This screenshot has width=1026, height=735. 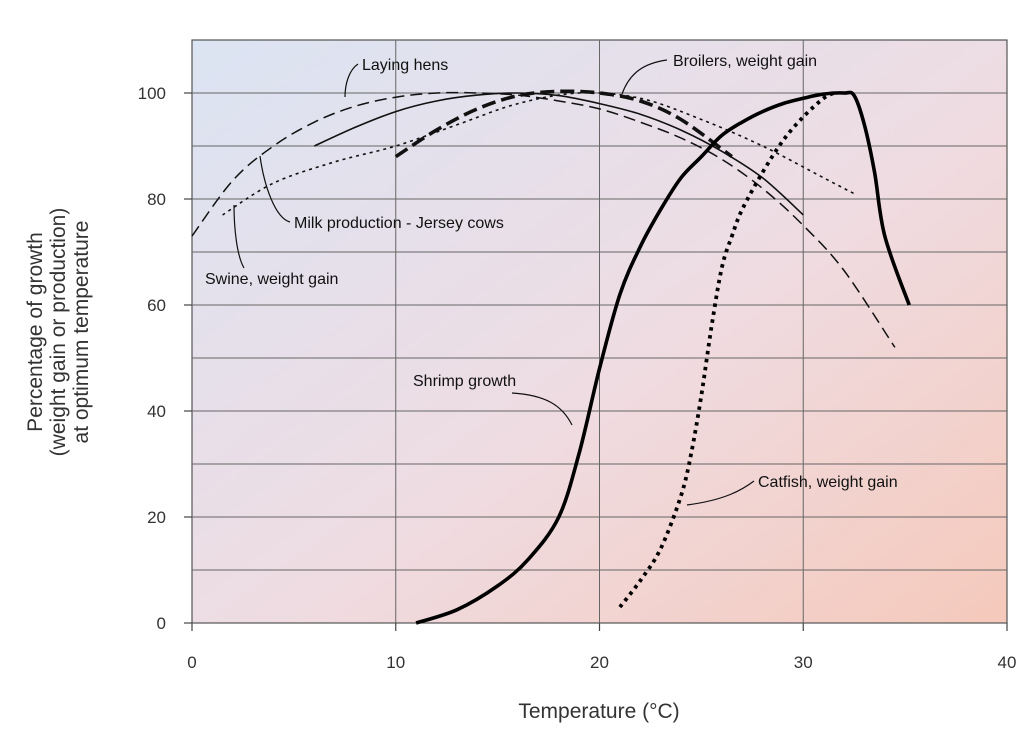 I want to click on x-tick-label: 0, so click(x=191, y=662).